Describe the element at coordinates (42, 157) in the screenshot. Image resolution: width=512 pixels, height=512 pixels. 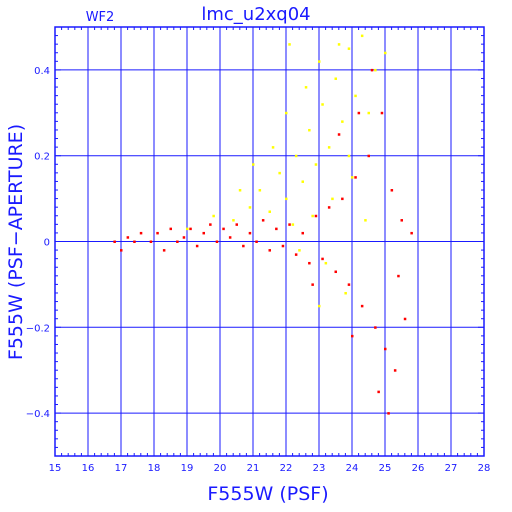
I see `y-tick-label: 0.2` at that location.